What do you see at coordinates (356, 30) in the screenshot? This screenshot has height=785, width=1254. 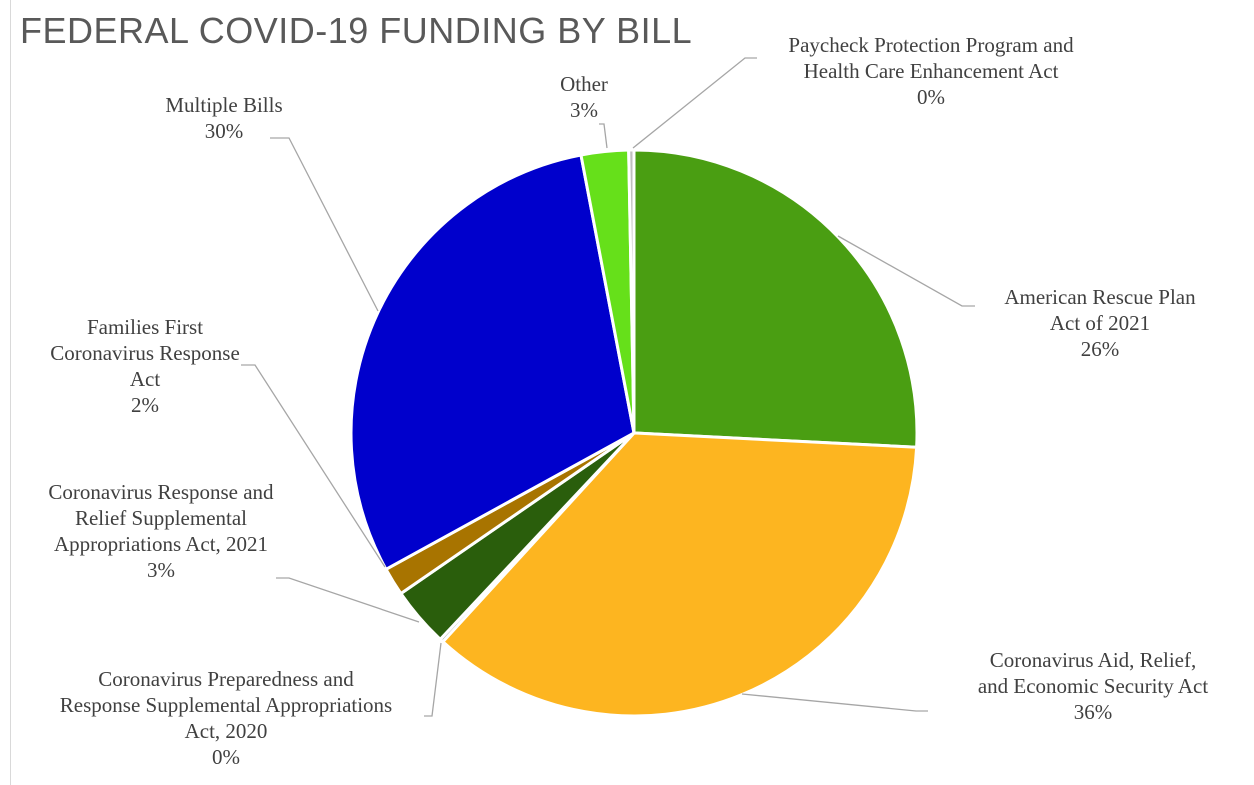 I see `chart-title: FEDERAL COVID-19 FUNDING BY BILL` at bounding box center [356, 30].